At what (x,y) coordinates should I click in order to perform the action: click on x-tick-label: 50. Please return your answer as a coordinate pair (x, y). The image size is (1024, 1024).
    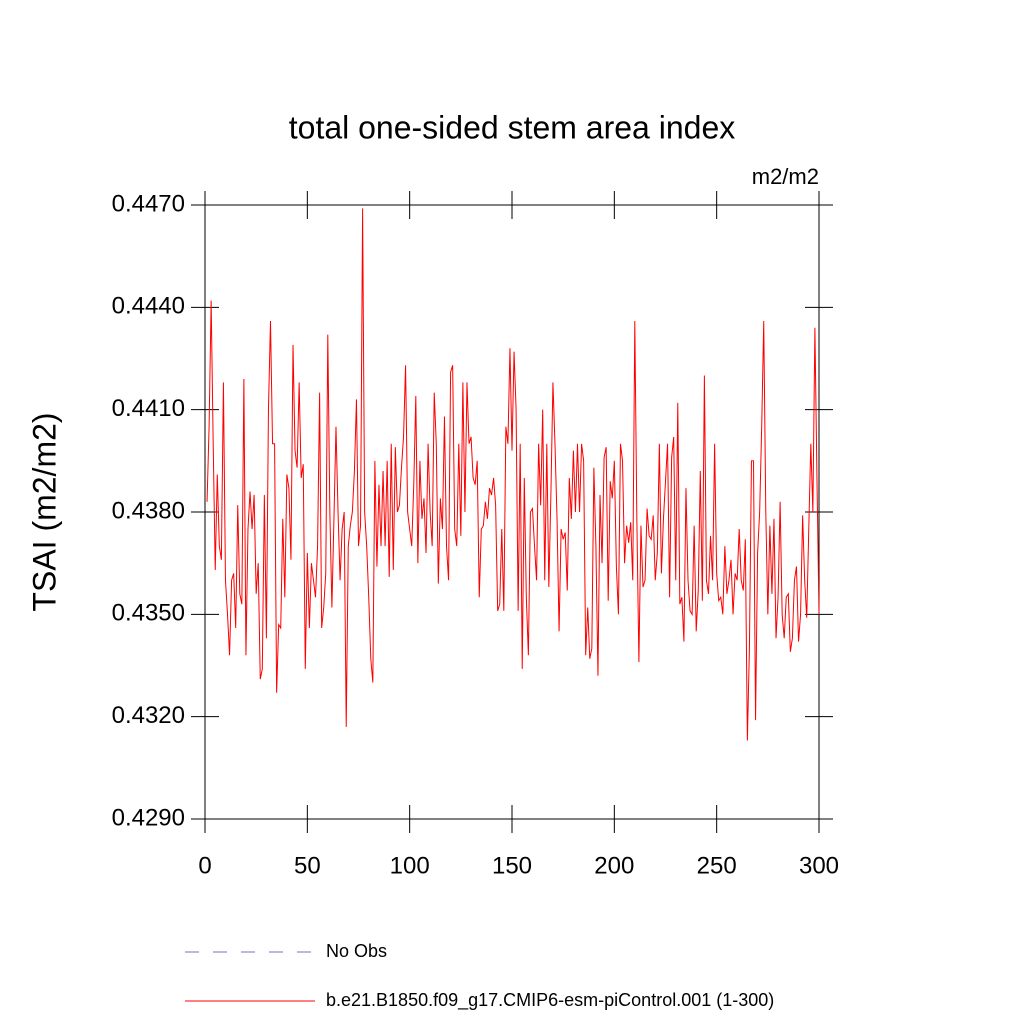
    Looking at the image, I should click on (307, 865).